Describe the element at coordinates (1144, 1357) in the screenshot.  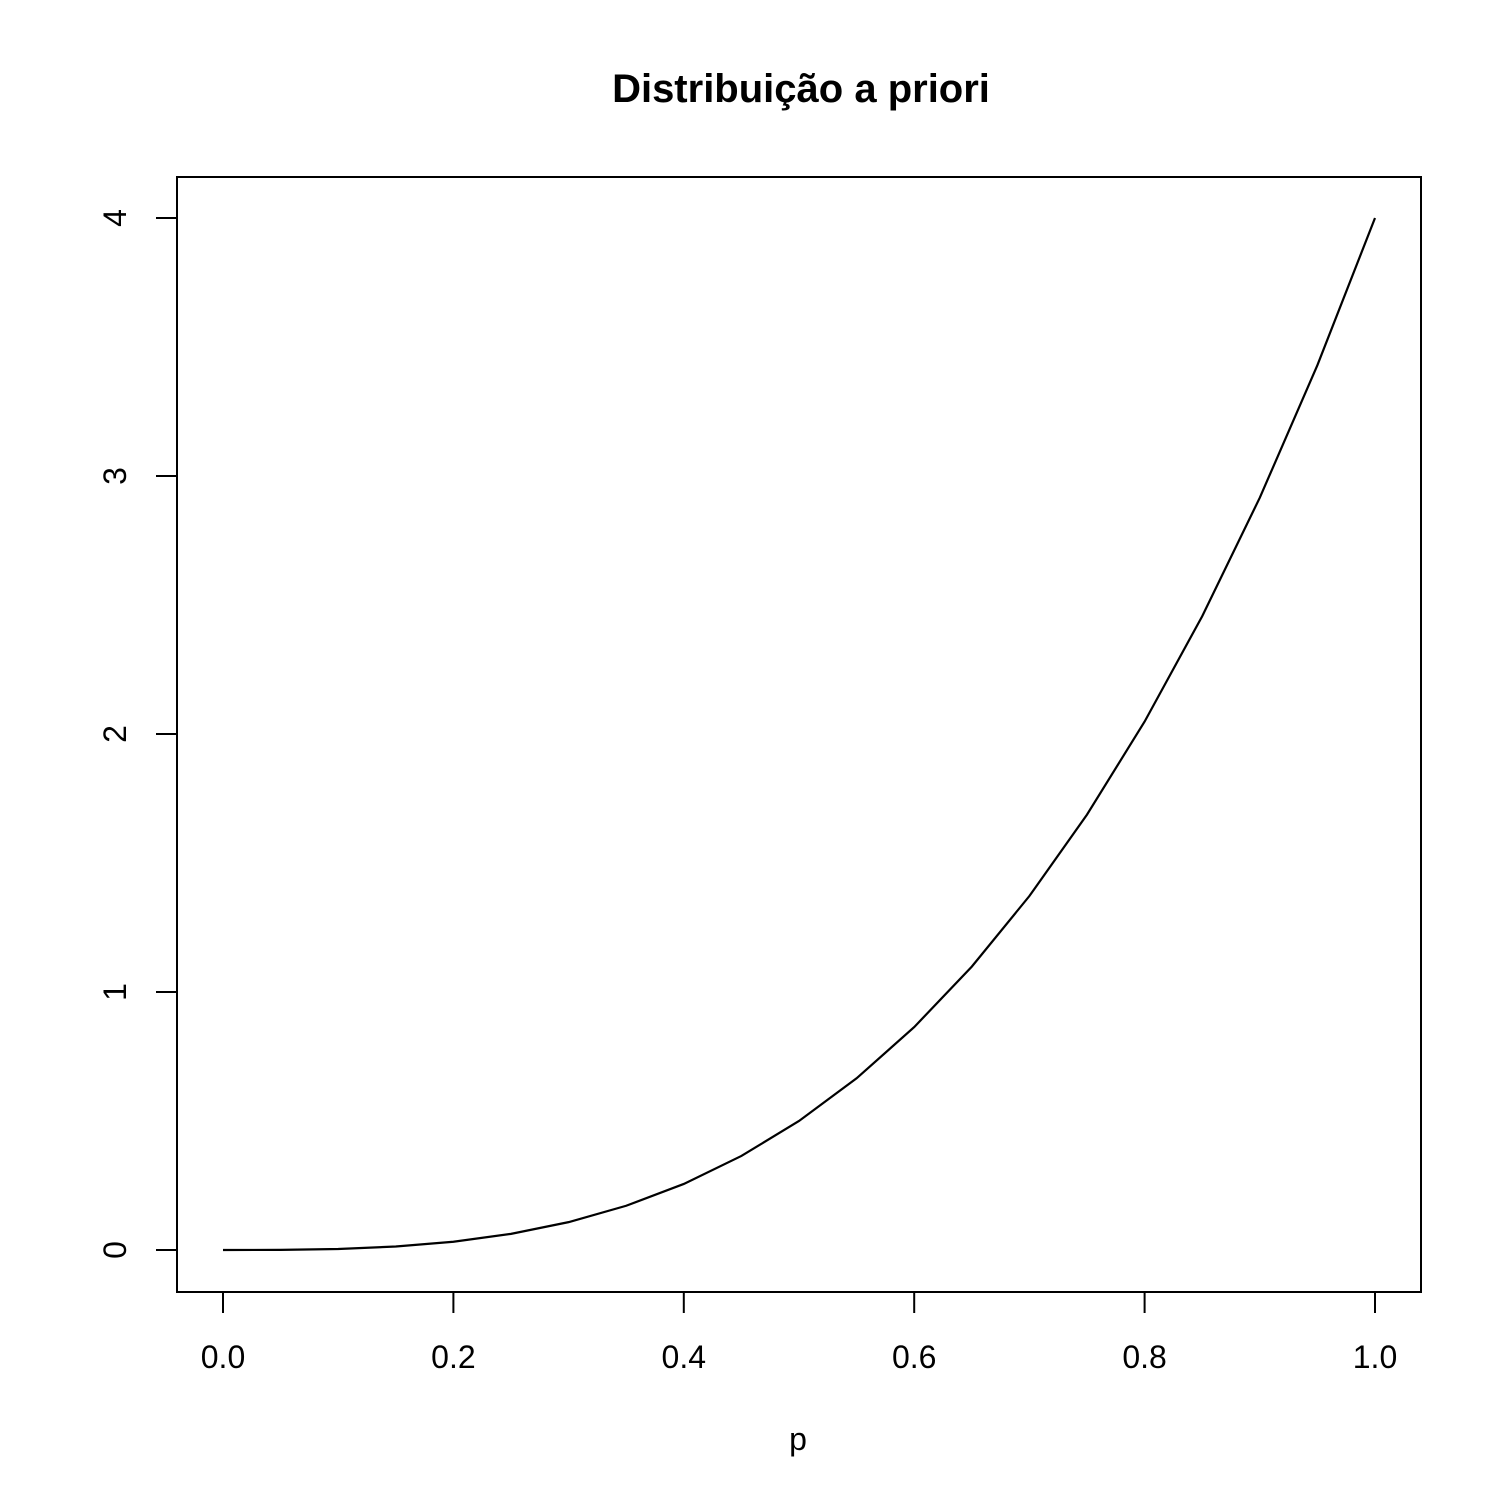
I see `x-tick-label: 0.8` at that location.